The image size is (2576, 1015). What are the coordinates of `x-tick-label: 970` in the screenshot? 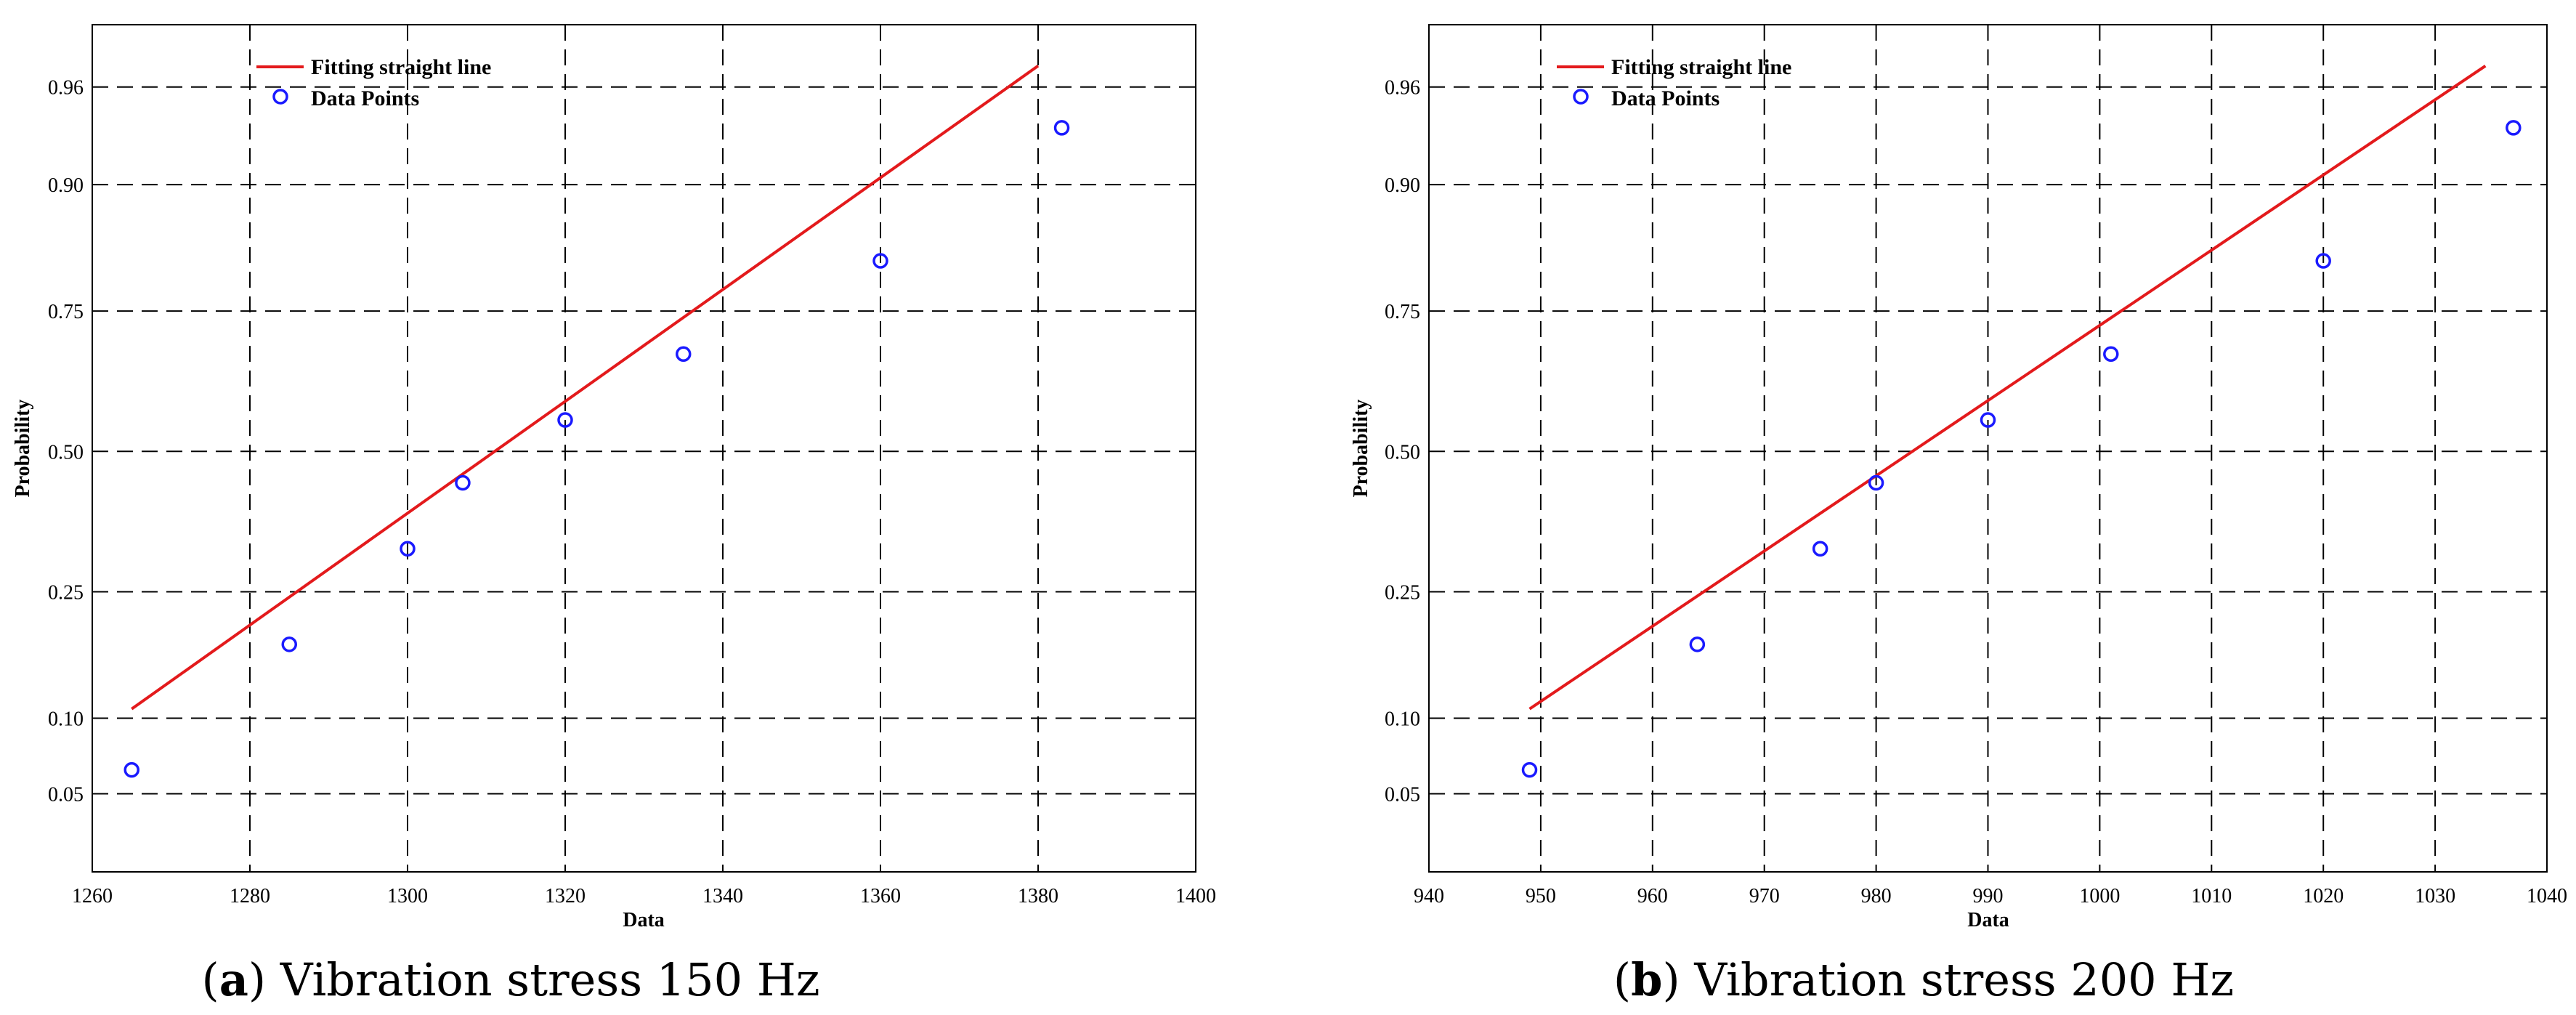 It's located at (1764, 896).